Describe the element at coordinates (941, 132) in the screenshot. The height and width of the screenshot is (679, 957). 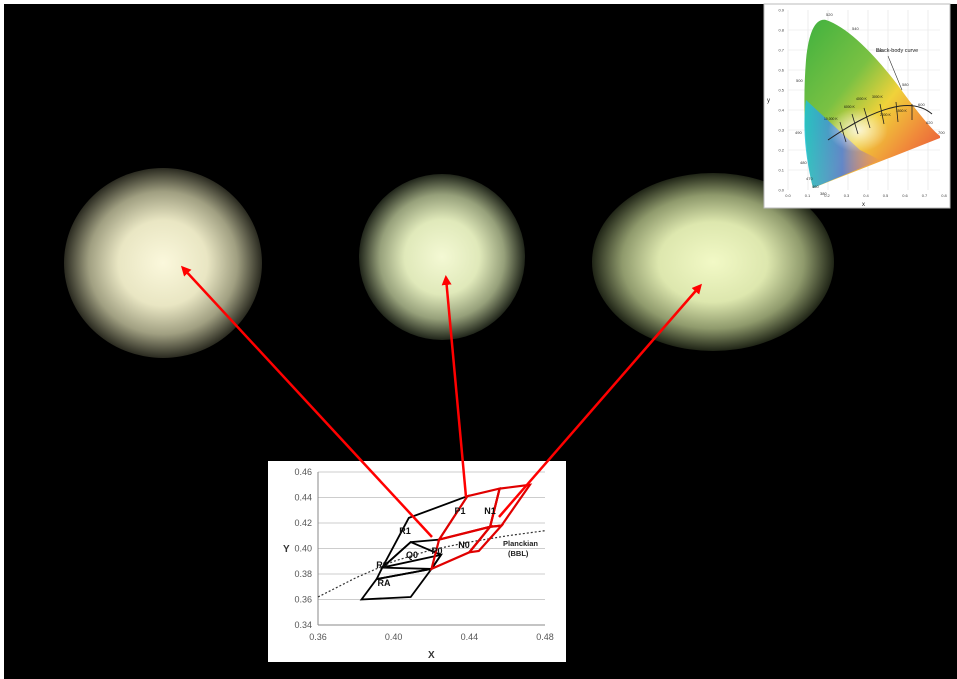
I see `cie-wavelength: 700` at that location.